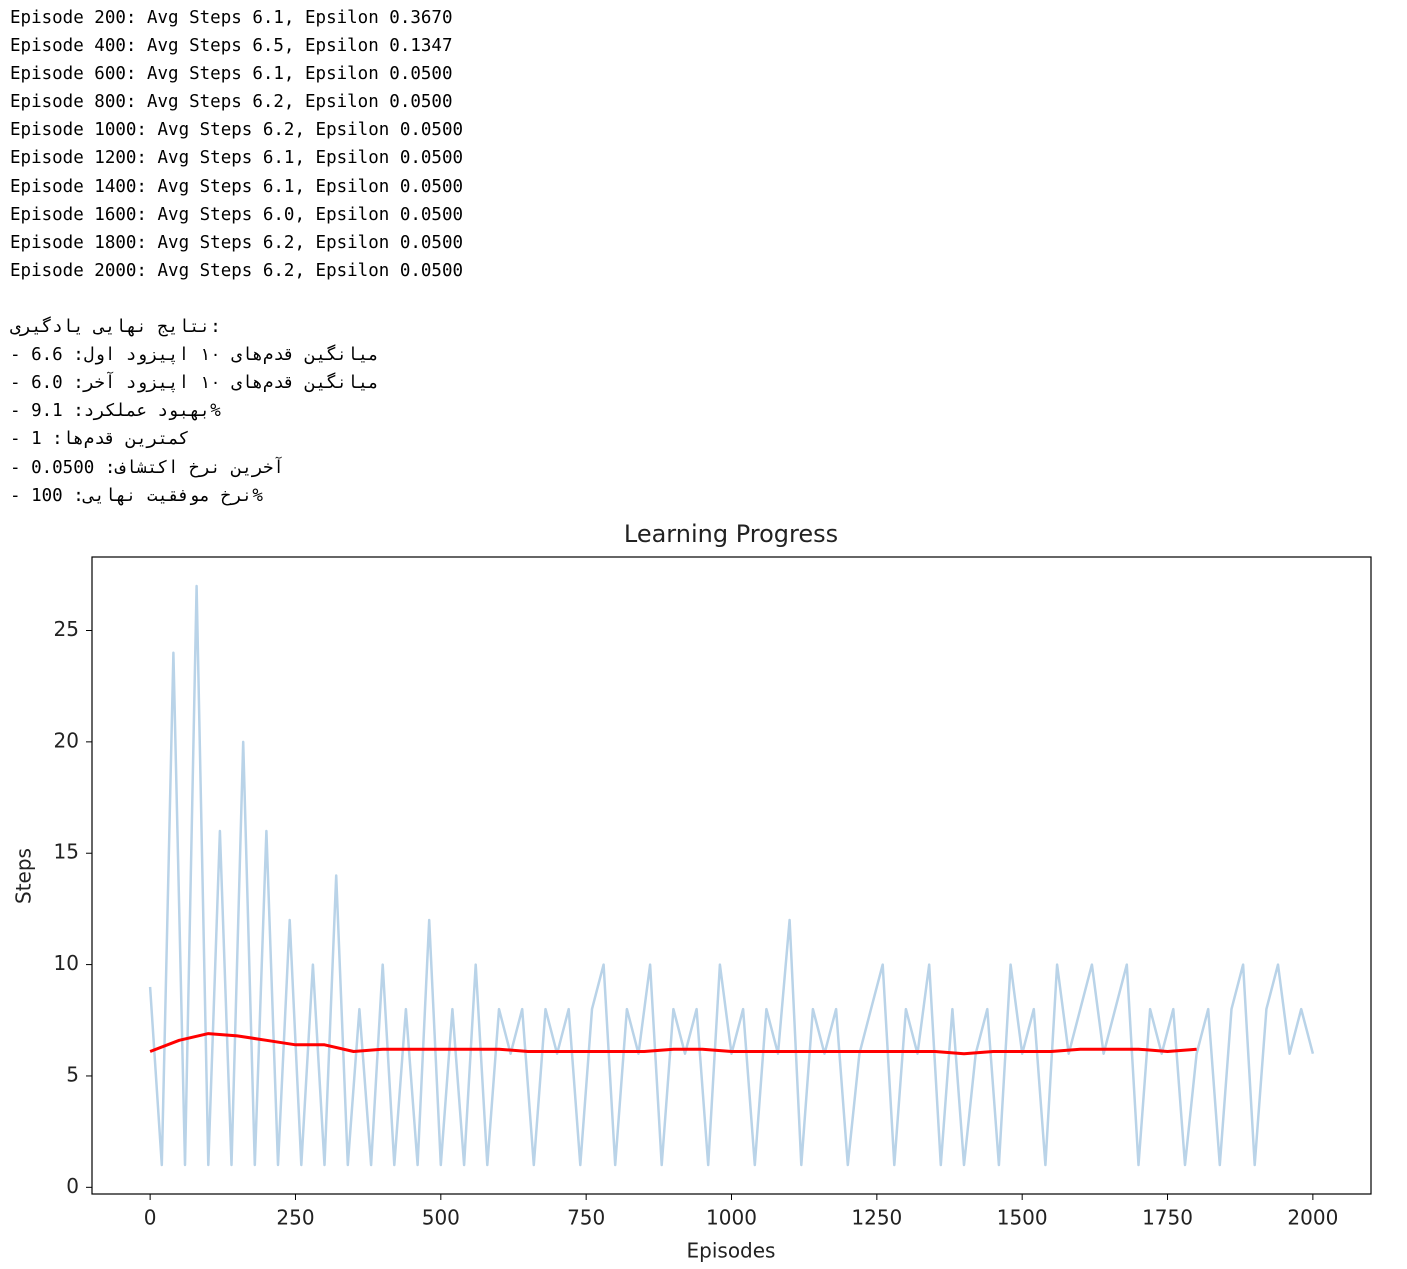 The width and height of the screenshot is (1407, 1269). What do you see at coordinates (115, 327) in the screenshot?
I see `summary-title: نتایج نهایی یادگیری:` at bounding box center [115, 327].